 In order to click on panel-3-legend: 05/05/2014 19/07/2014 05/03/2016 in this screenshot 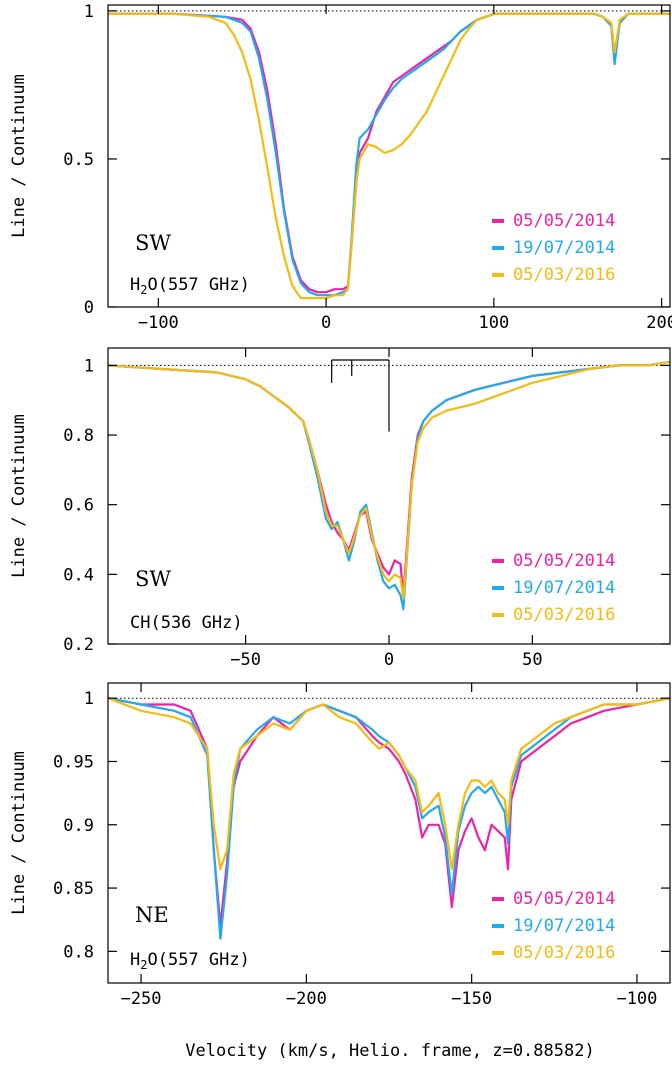, I will do `click(553, 926)`.